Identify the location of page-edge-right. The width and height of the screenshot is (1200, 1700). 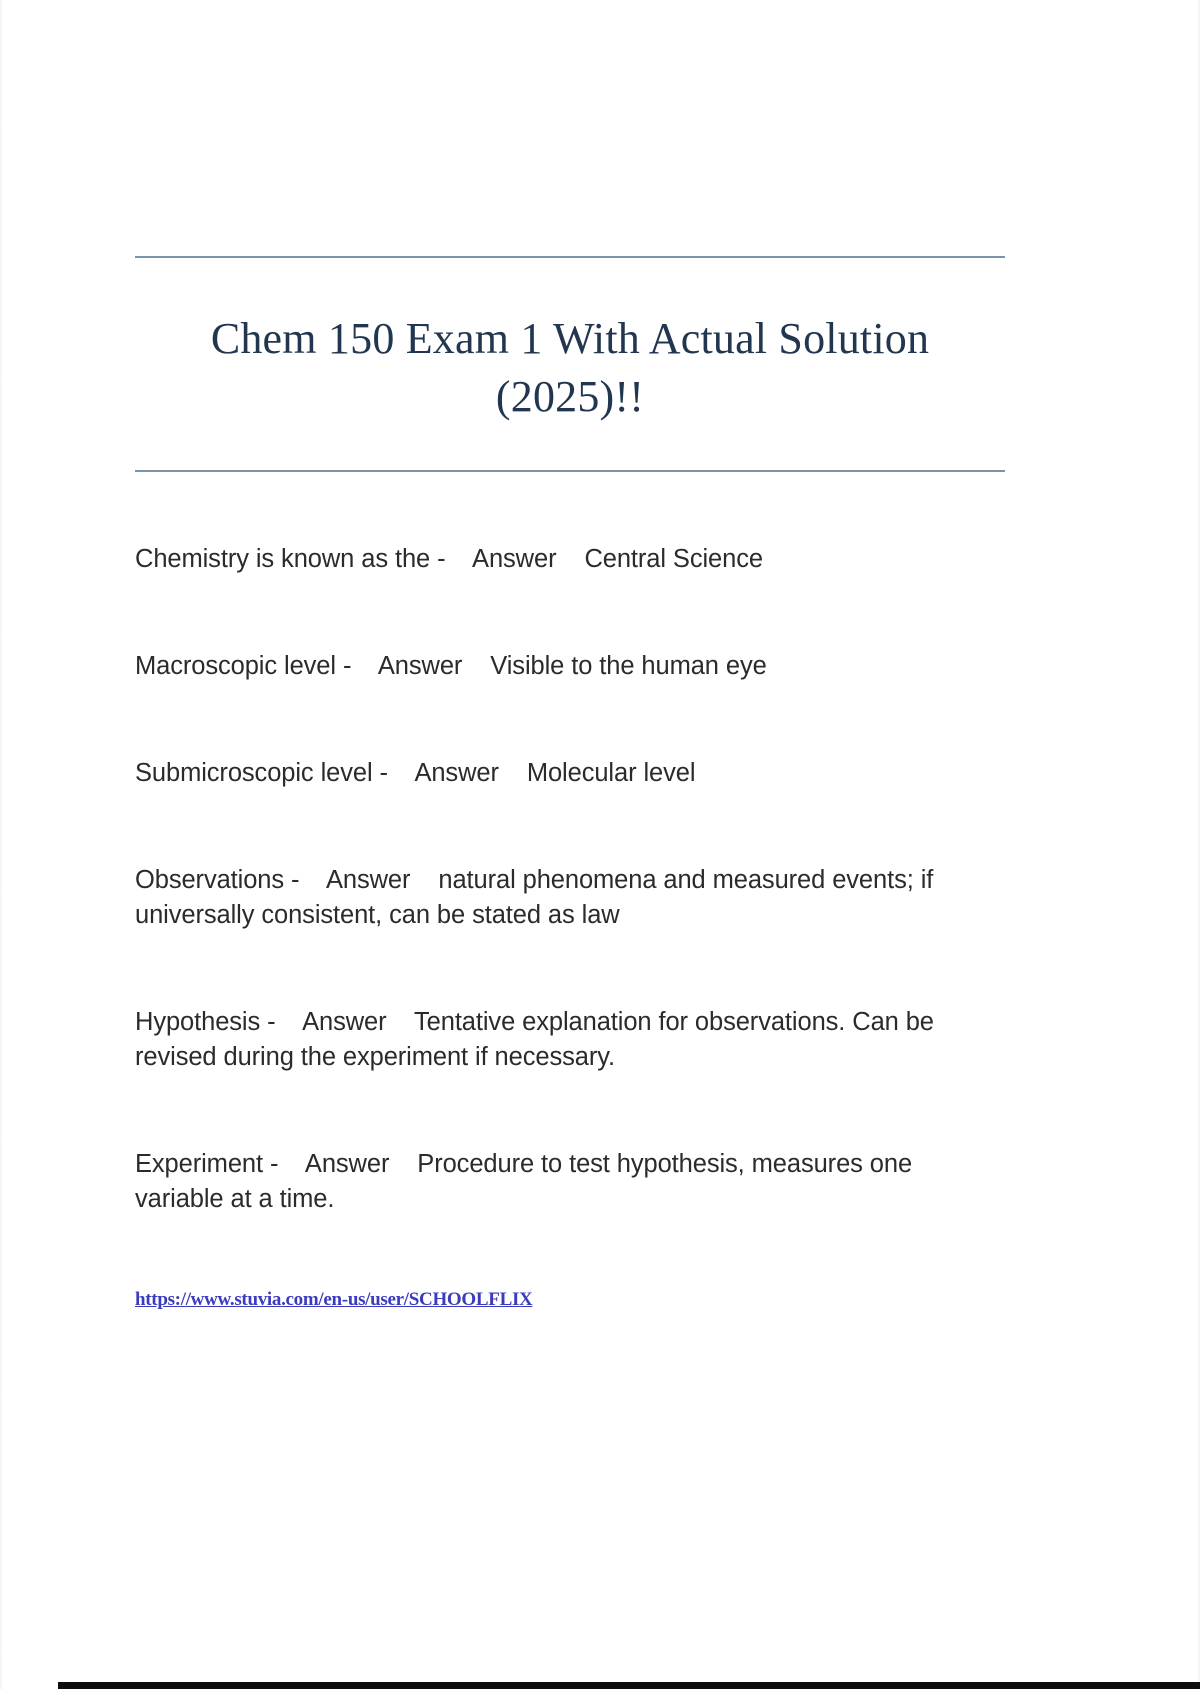
(1198, 844).